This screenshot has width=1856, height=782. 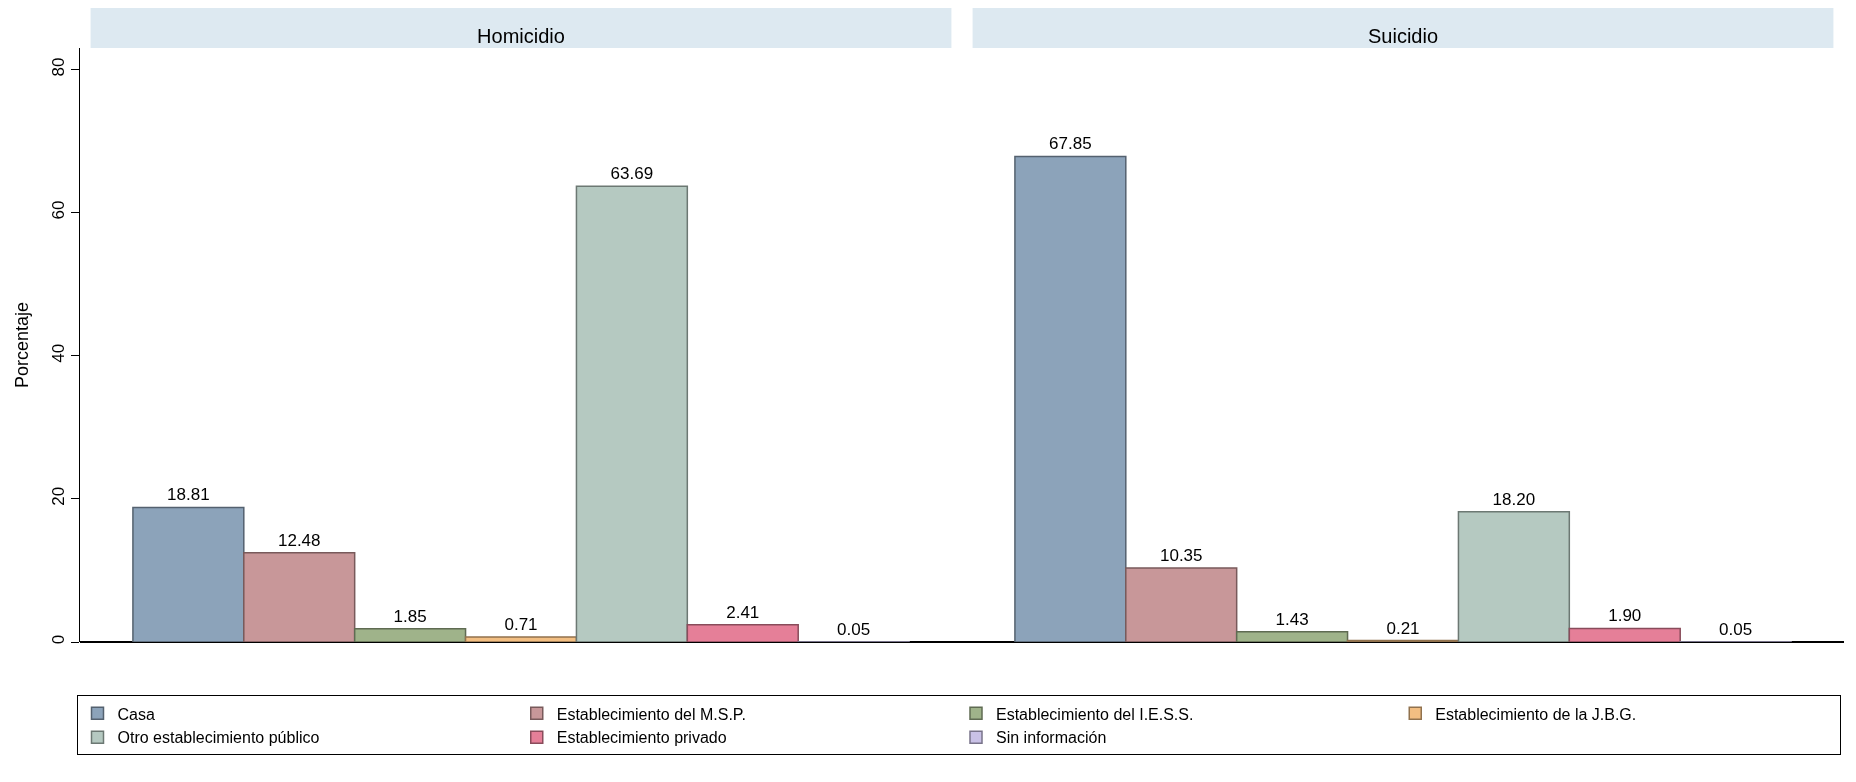 I want to click on data-label: 0.71, so click(x=521, y=624).